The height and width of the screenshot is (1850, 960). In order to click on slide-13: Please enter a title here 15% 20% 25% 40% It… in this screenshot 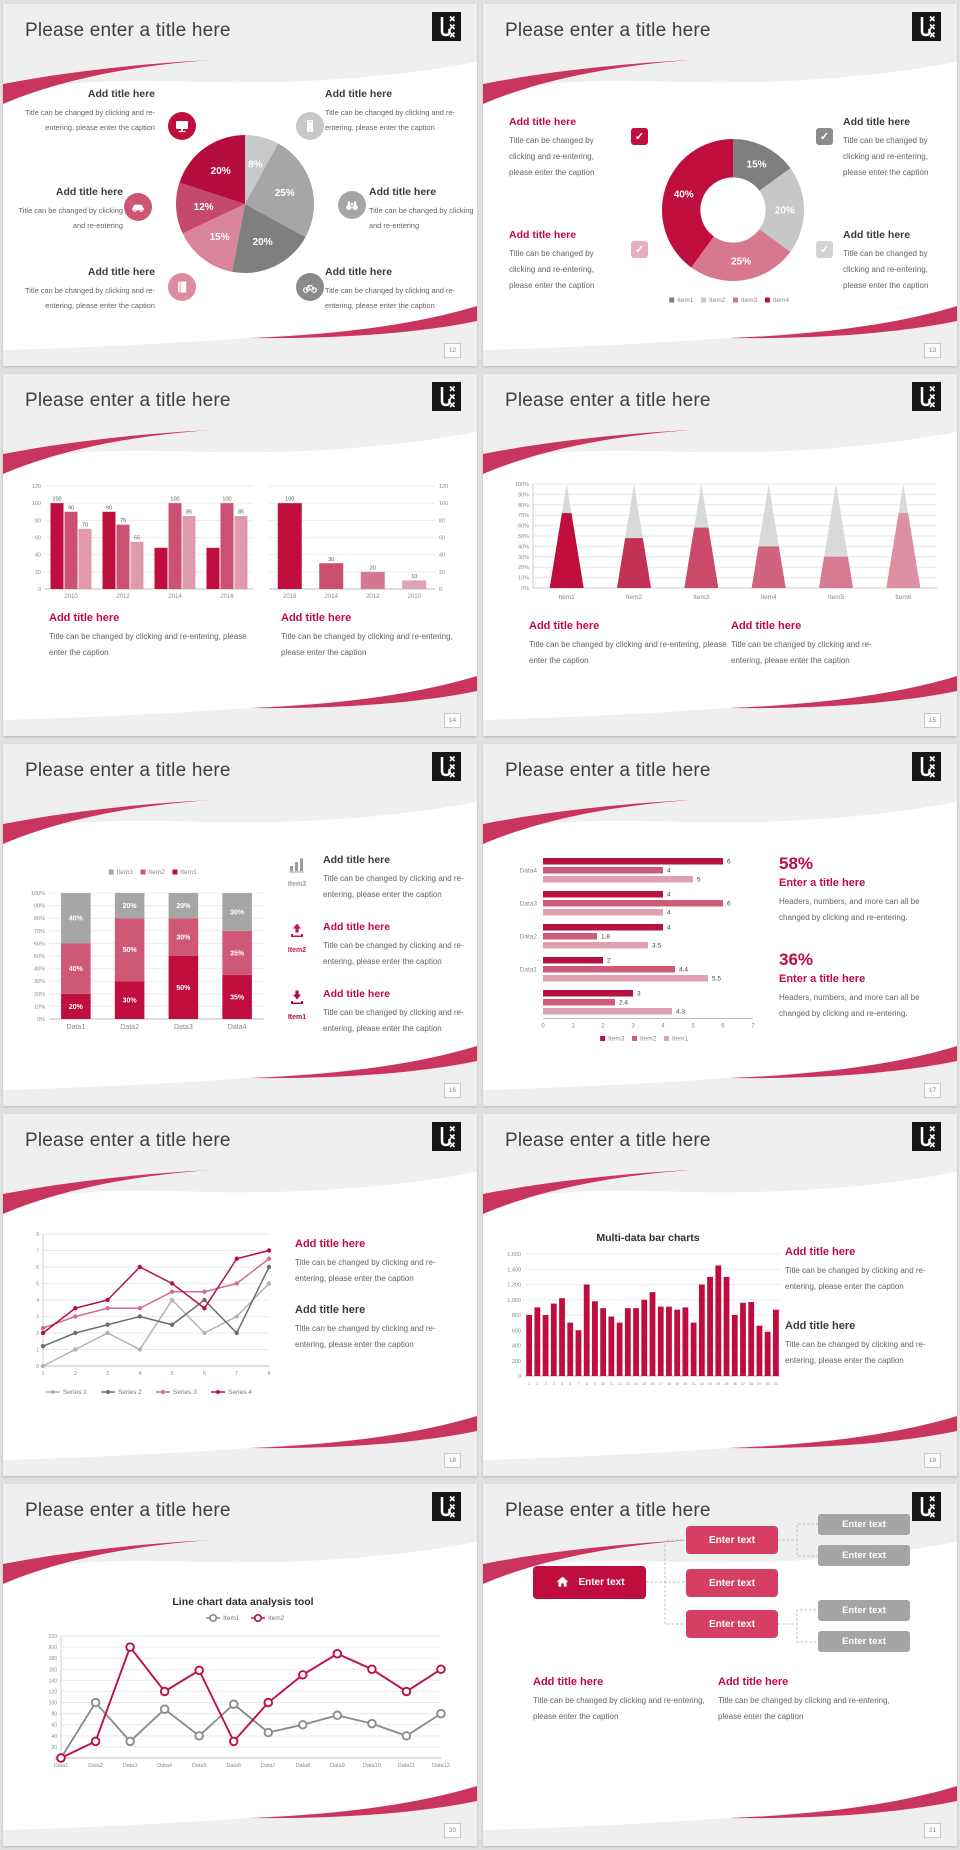, I will do `click(720, 185)`.